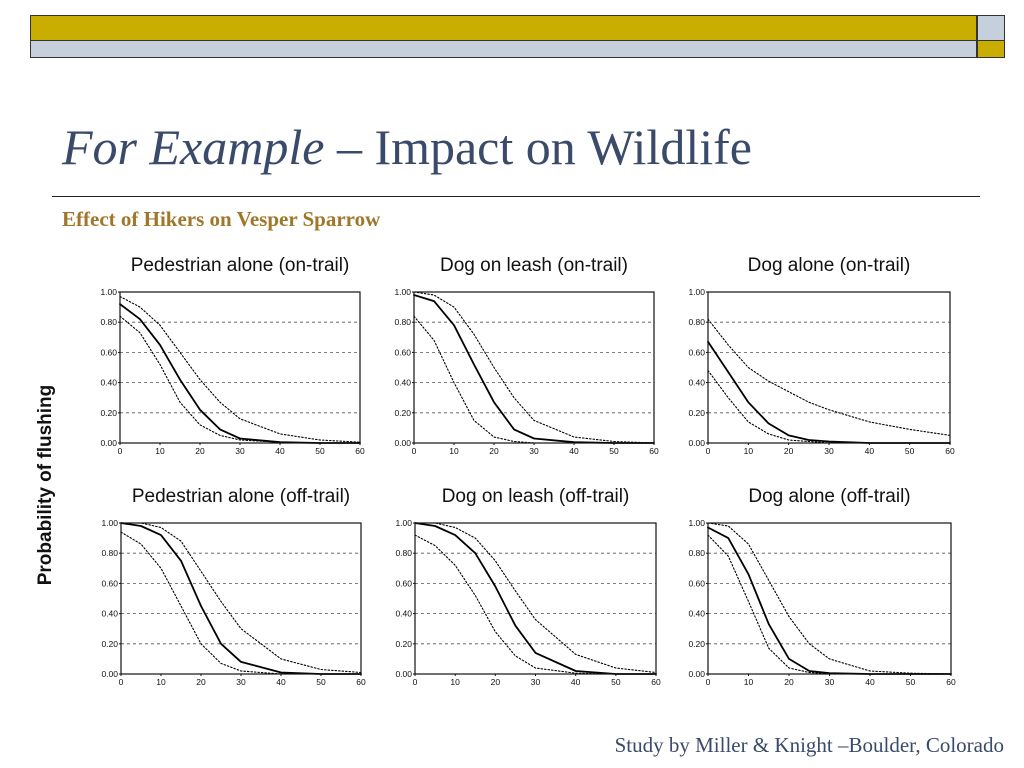 The image size is (1024, 768). I want to click on panel-title: Pedestrian alone (on-trail), so click(240, 265).